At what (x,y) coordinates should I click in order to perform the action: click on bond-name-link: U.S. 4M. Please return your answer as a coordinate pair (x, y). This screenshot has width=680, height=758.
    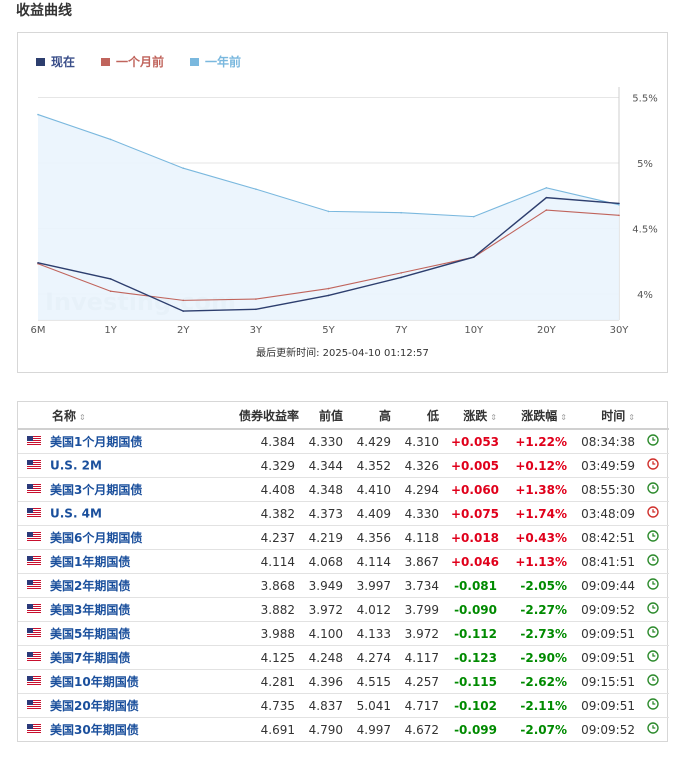
    Looking at the image, I should click on (76, 513).